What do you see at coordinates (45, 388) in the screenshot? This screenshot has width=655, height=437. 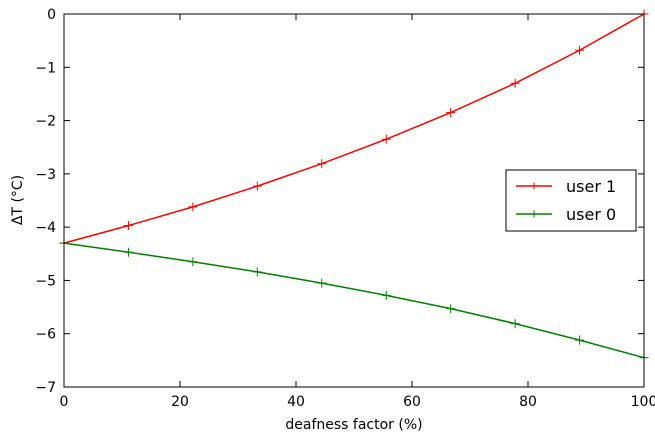 I see `y-tick-label: −7` at bounding box center [45, 388].